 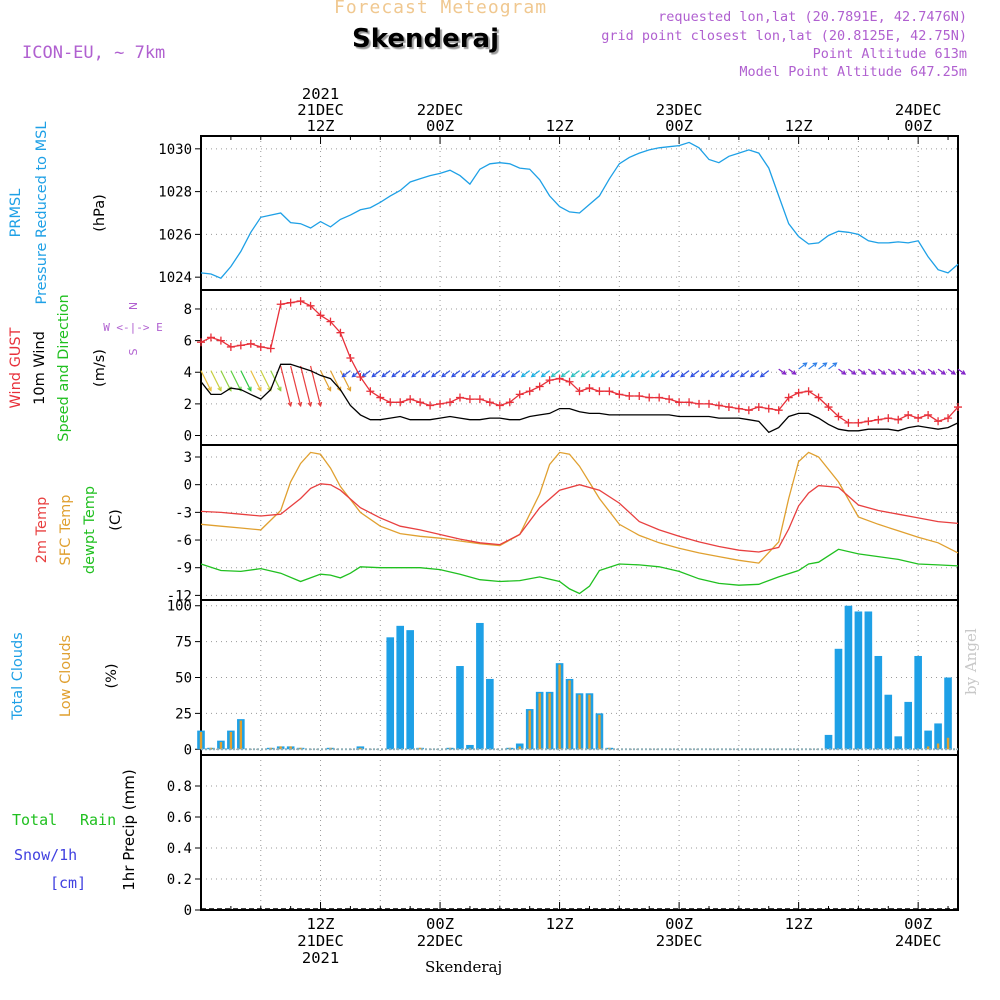 I want to click on precip-label-cm: [cm], so click(x=68, y=883).